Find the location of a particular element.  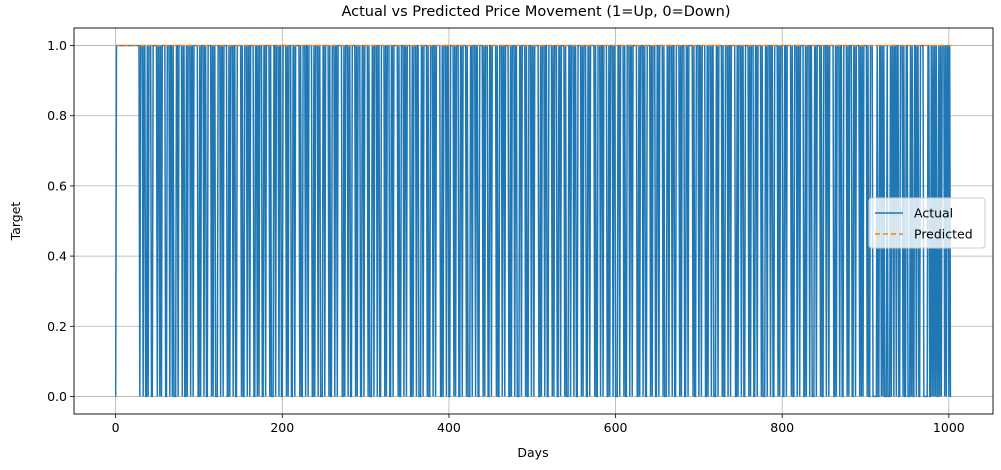

y-tick-label: 0.2 is located at coordinates (57, 326).